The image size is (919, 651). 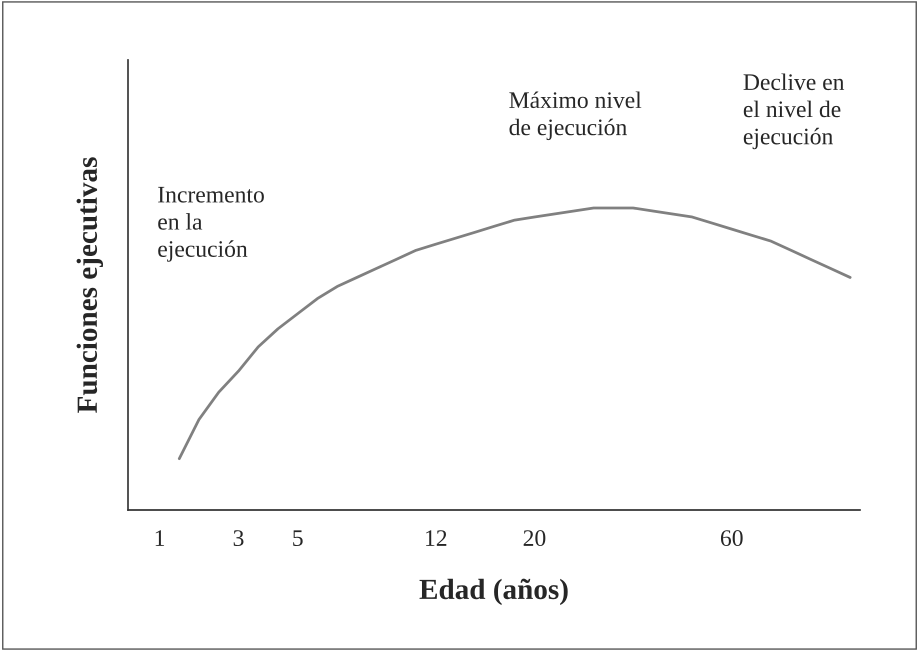 What do you see at coordinates (535, 538) in the screenshot?
I see `x-tick-label: 20` at bounding box center [535, 538].